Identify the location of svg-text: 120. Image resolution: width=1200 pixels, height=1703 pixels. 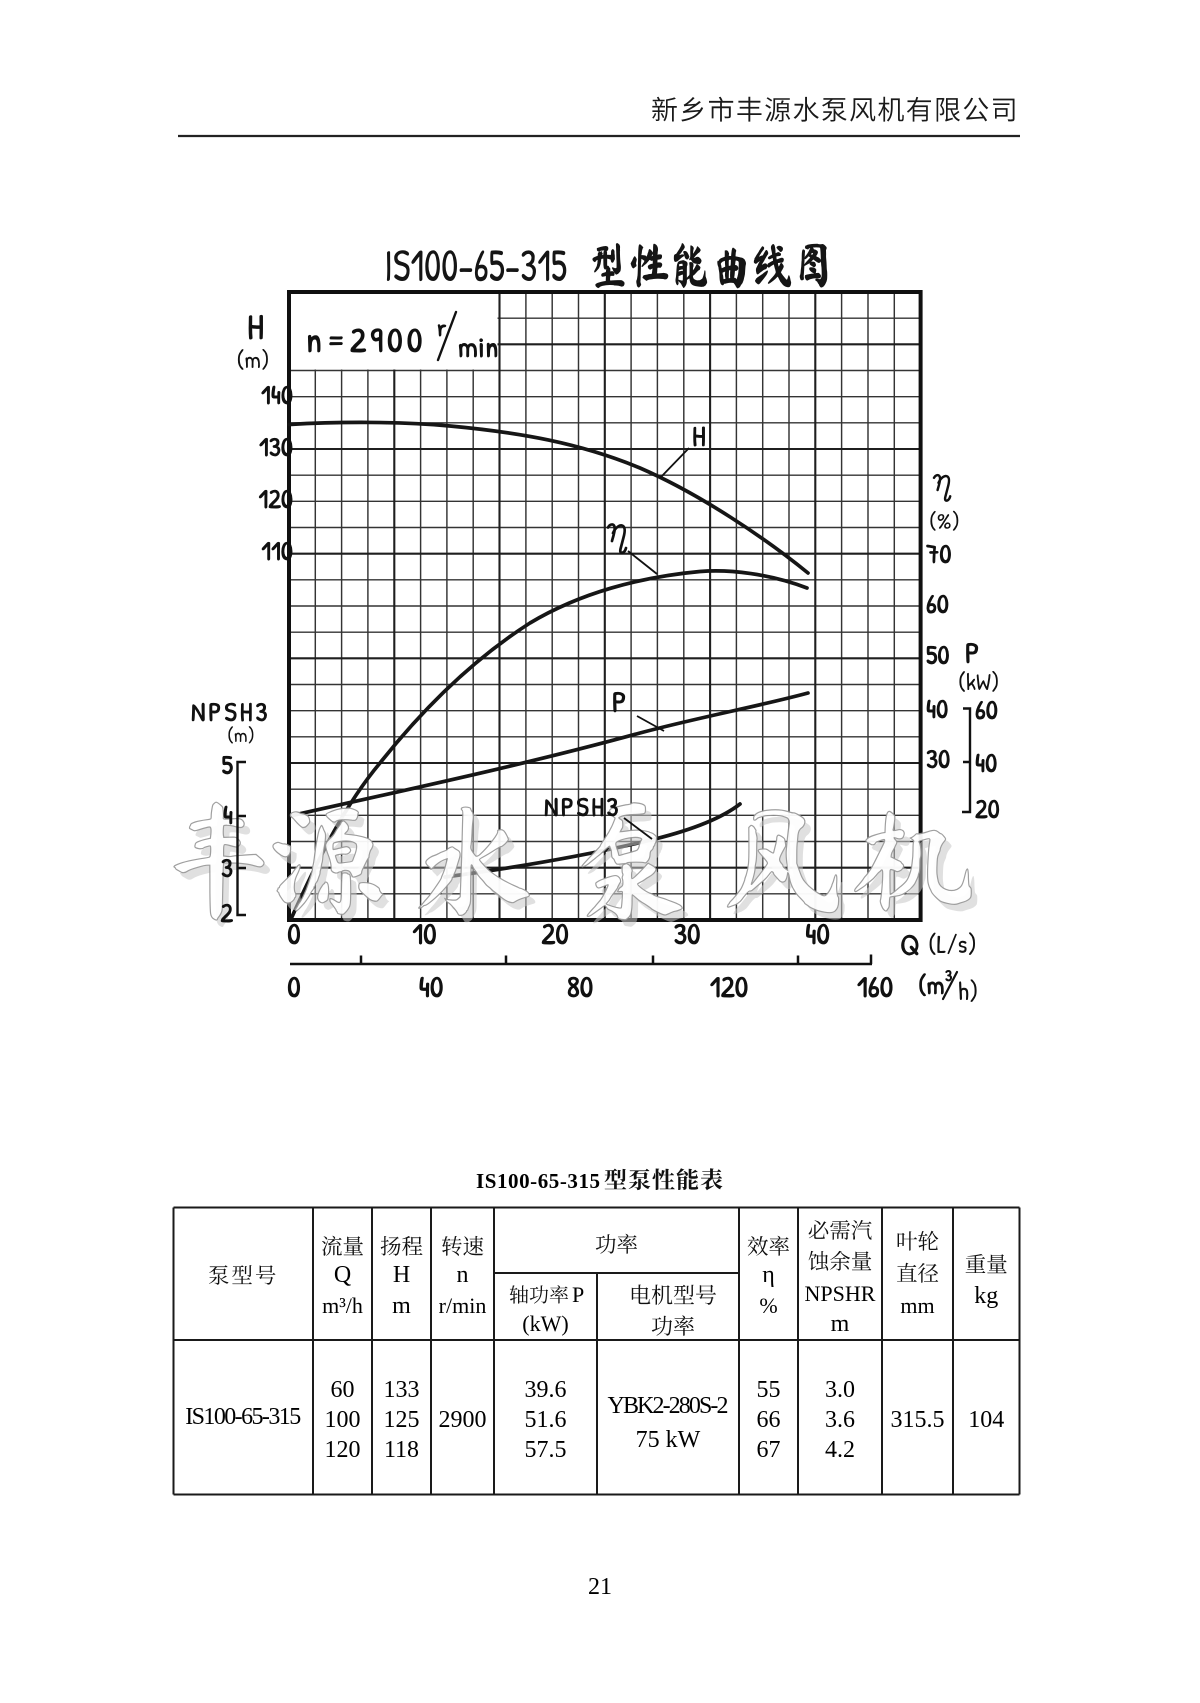
(343, 1450).